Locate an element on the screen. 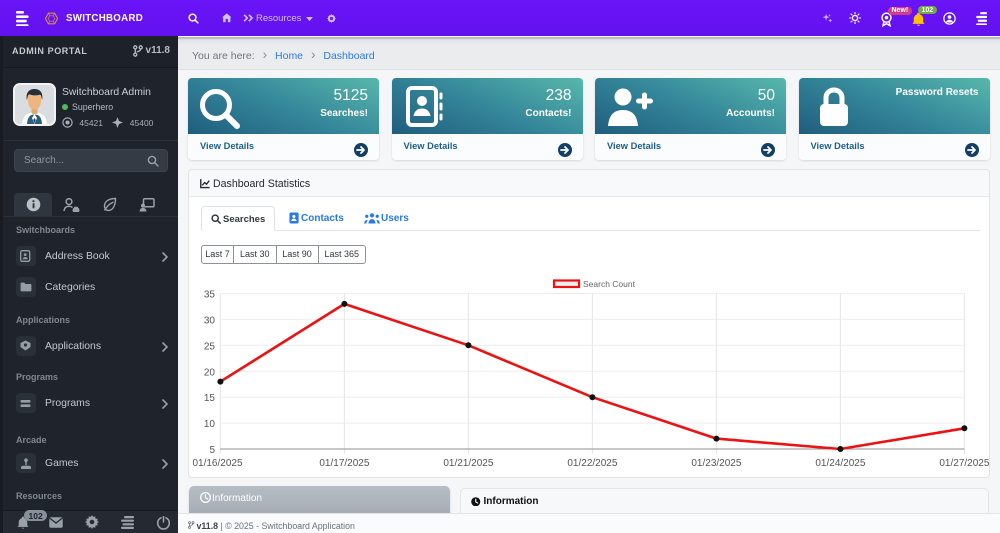 The image size is (1000, 533). svg-text: 01/21/2025 is located at coordinates (468, 463).